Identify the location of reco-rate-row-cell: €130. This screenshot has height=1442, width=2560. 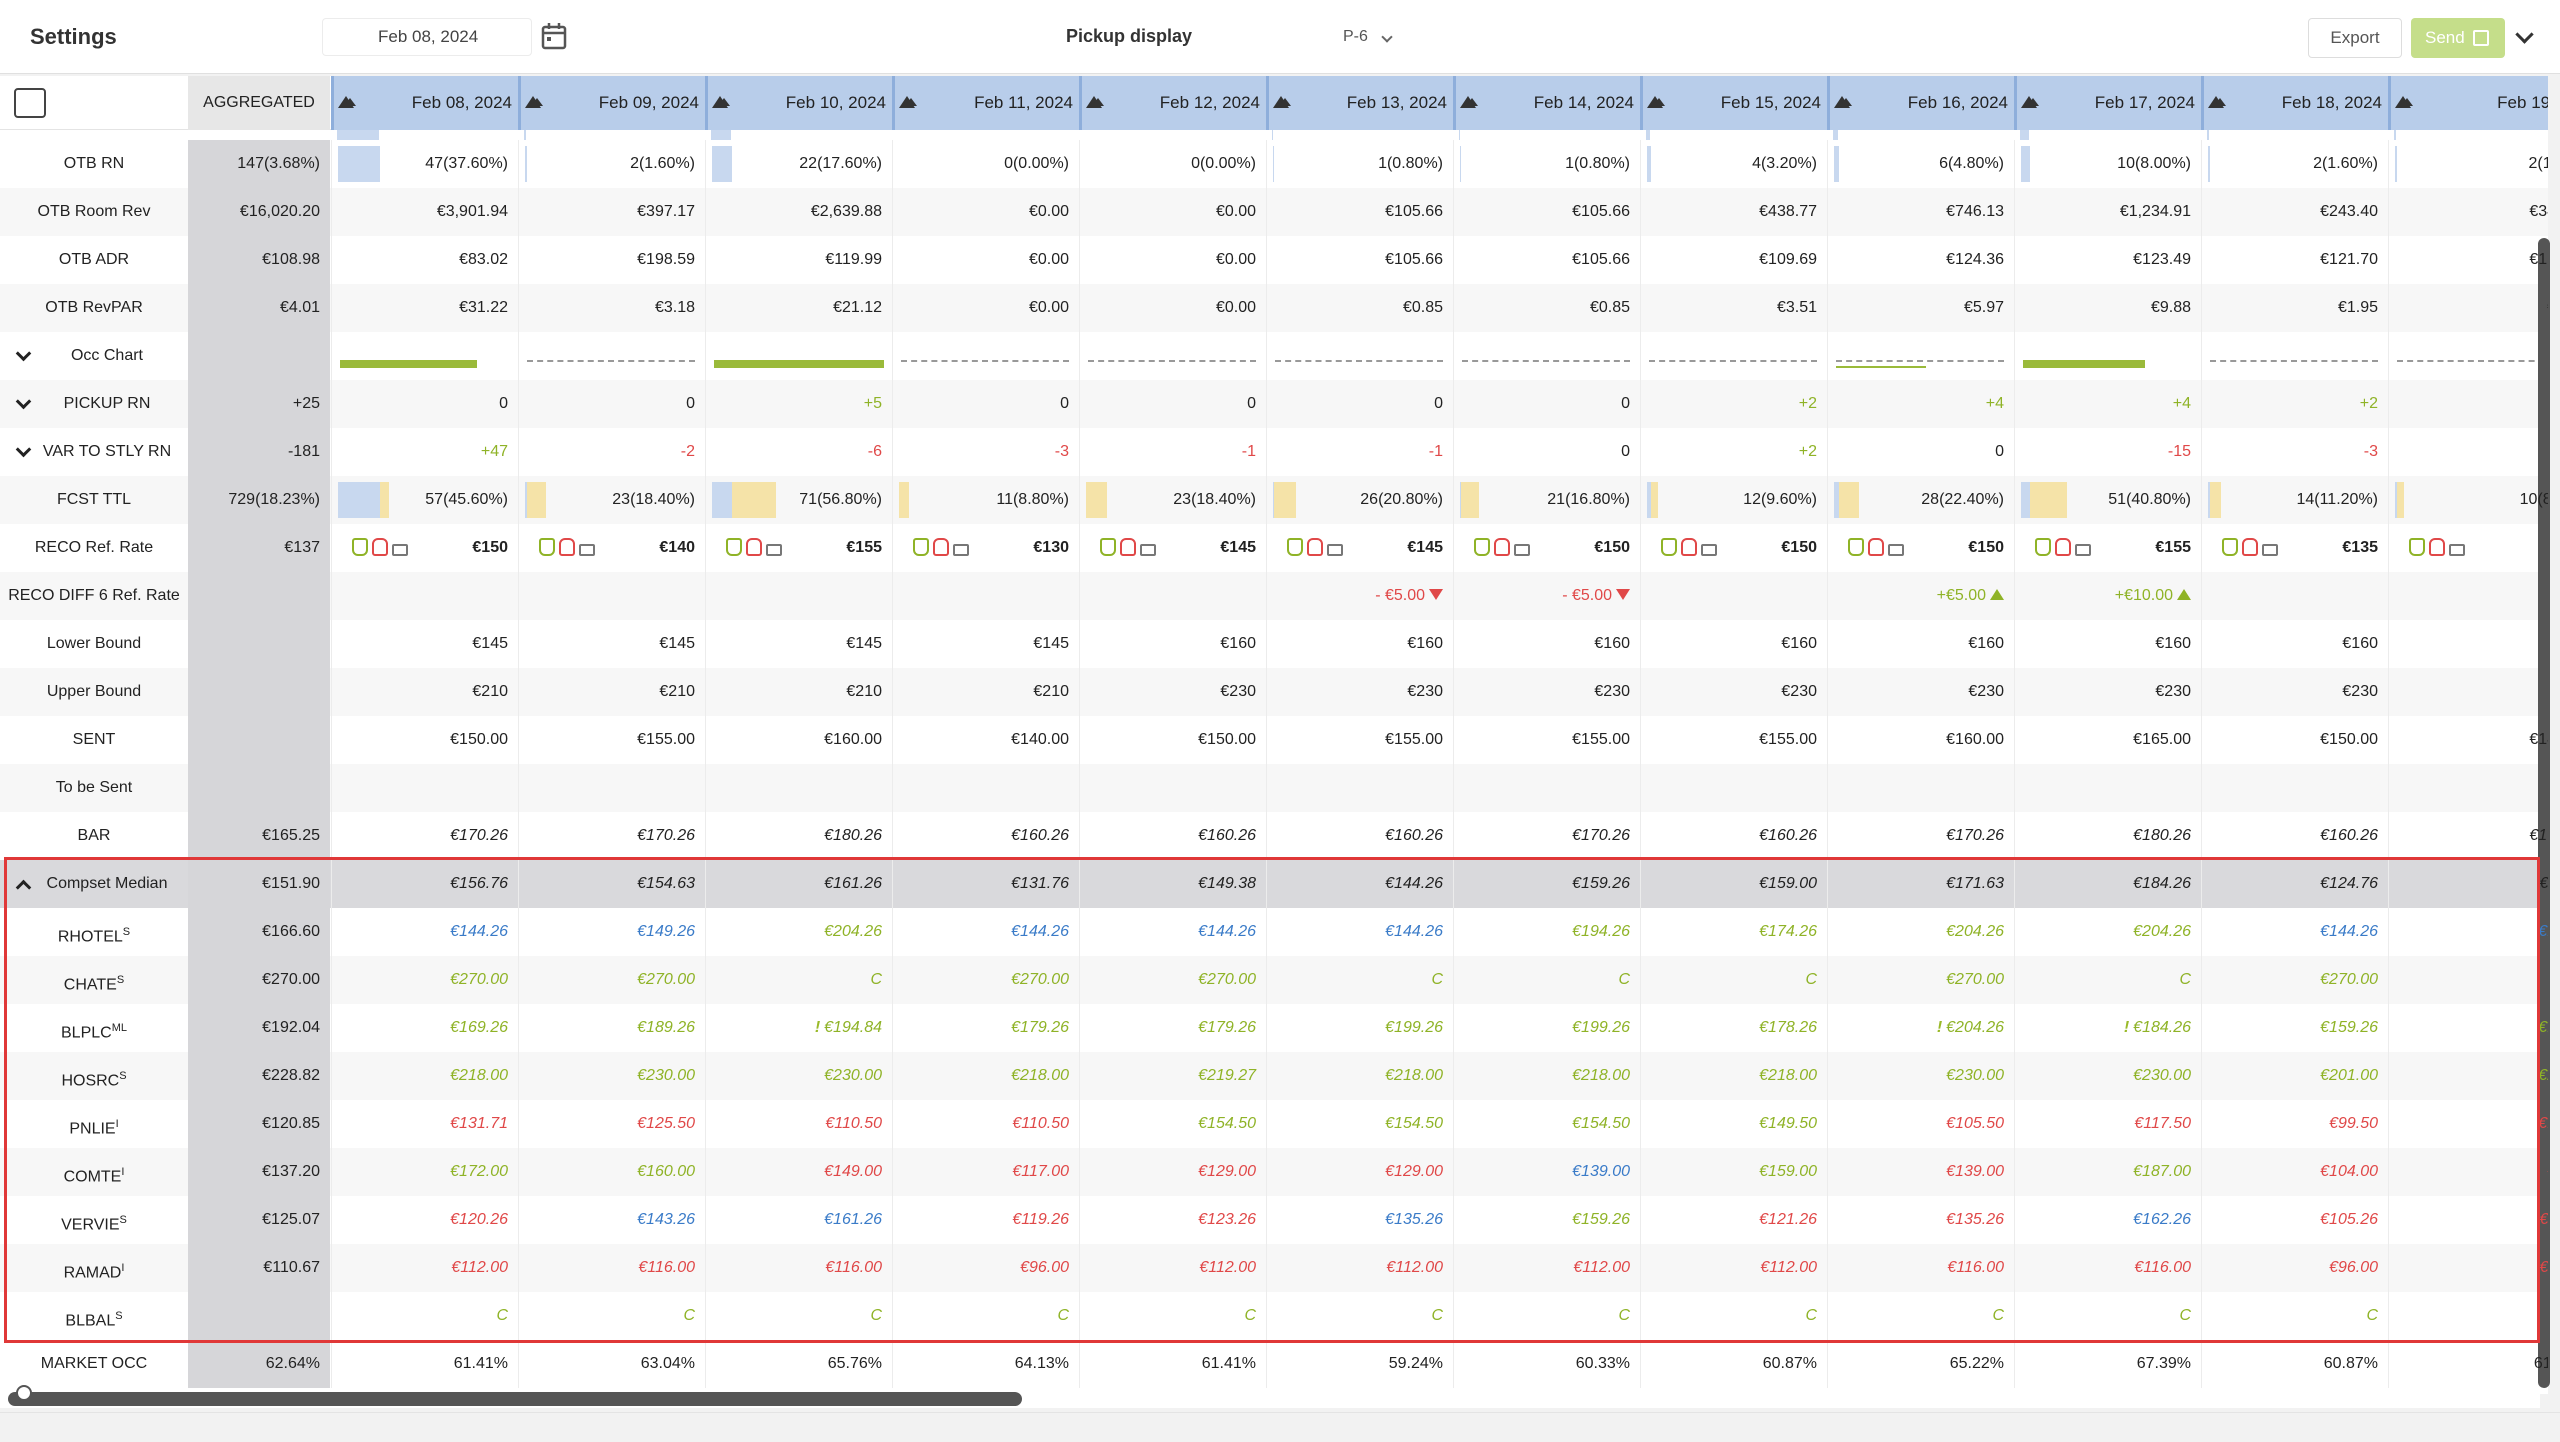
(985, 548).